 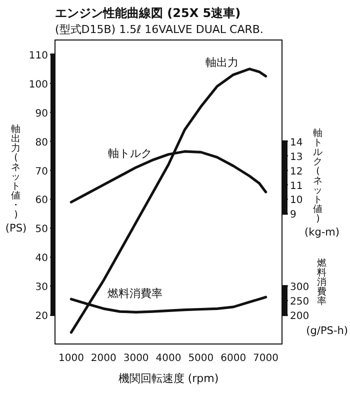 I want to click on y-tick-label: 70, so click(x=41, y=172).